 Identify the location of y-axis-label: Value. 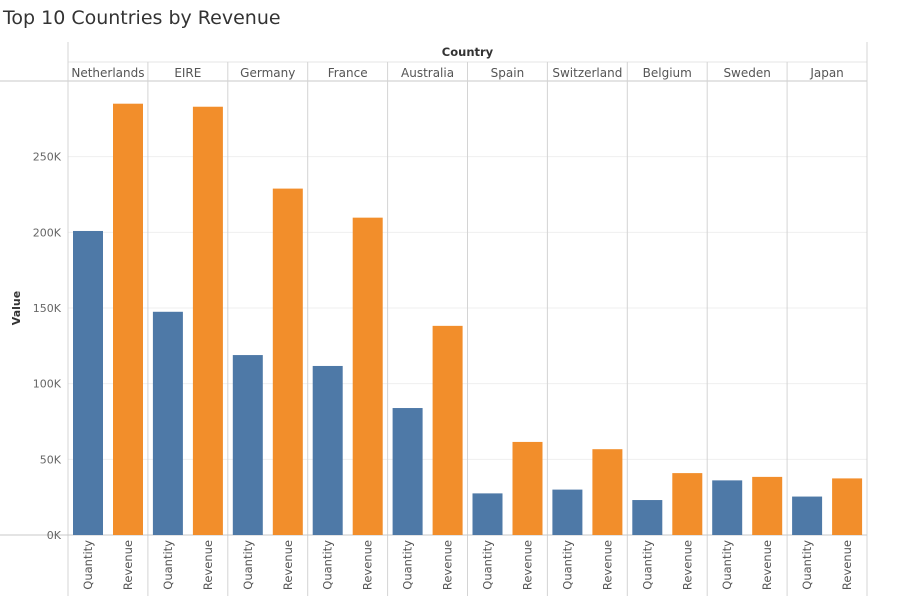
(16, 308).